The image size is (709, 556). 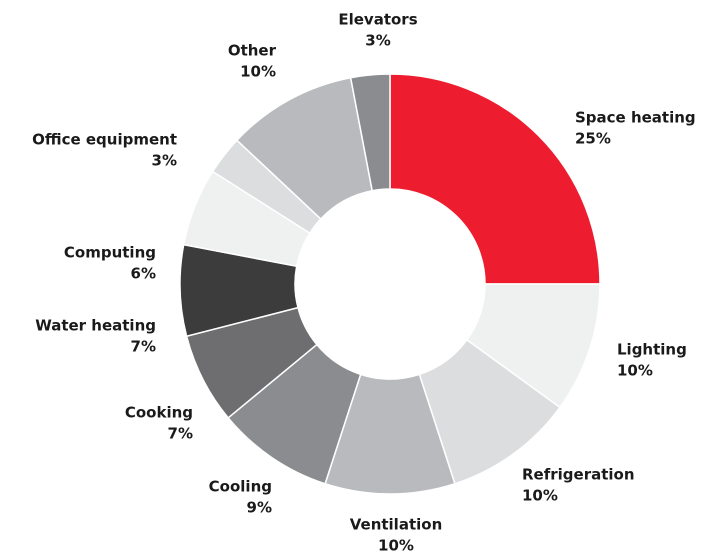 What do you see at coordinates (377, 20) in the screenshot?
I see `slice-label: Elevators` at bounding box center [377, 20].